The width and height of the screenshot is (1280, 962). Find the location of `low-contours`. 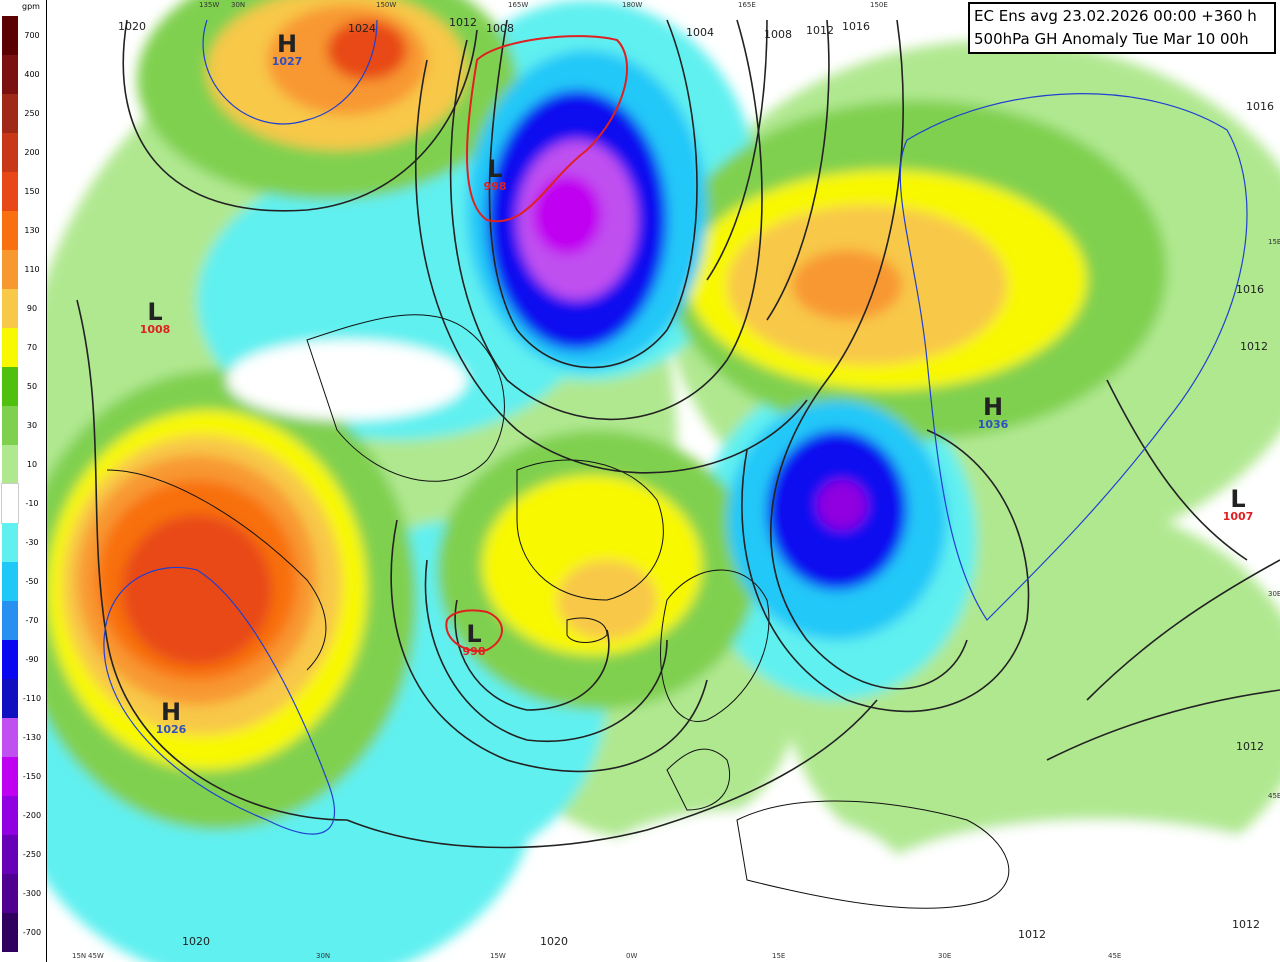

low-contours is located at coordinates (536, 343).